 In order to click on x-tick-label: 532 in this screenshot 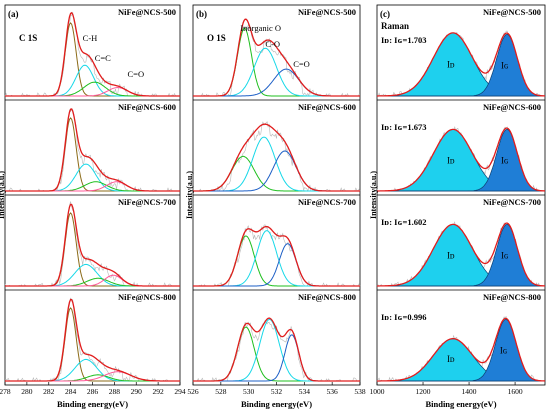, I will do `click(277, 391)`.